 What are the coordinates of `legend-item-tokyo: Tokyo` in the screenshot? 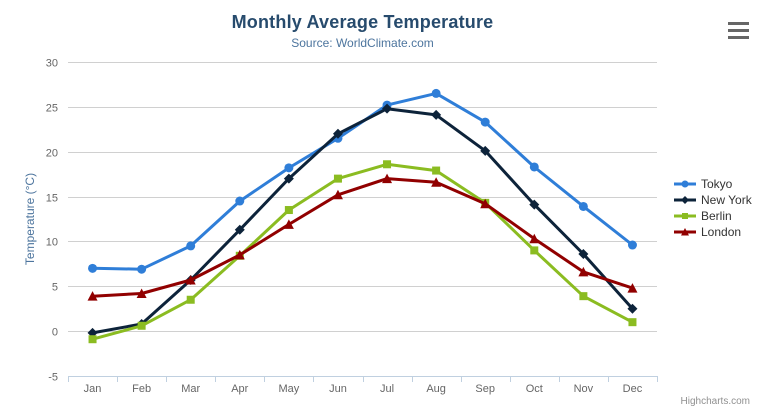 It's located at (713, 184).